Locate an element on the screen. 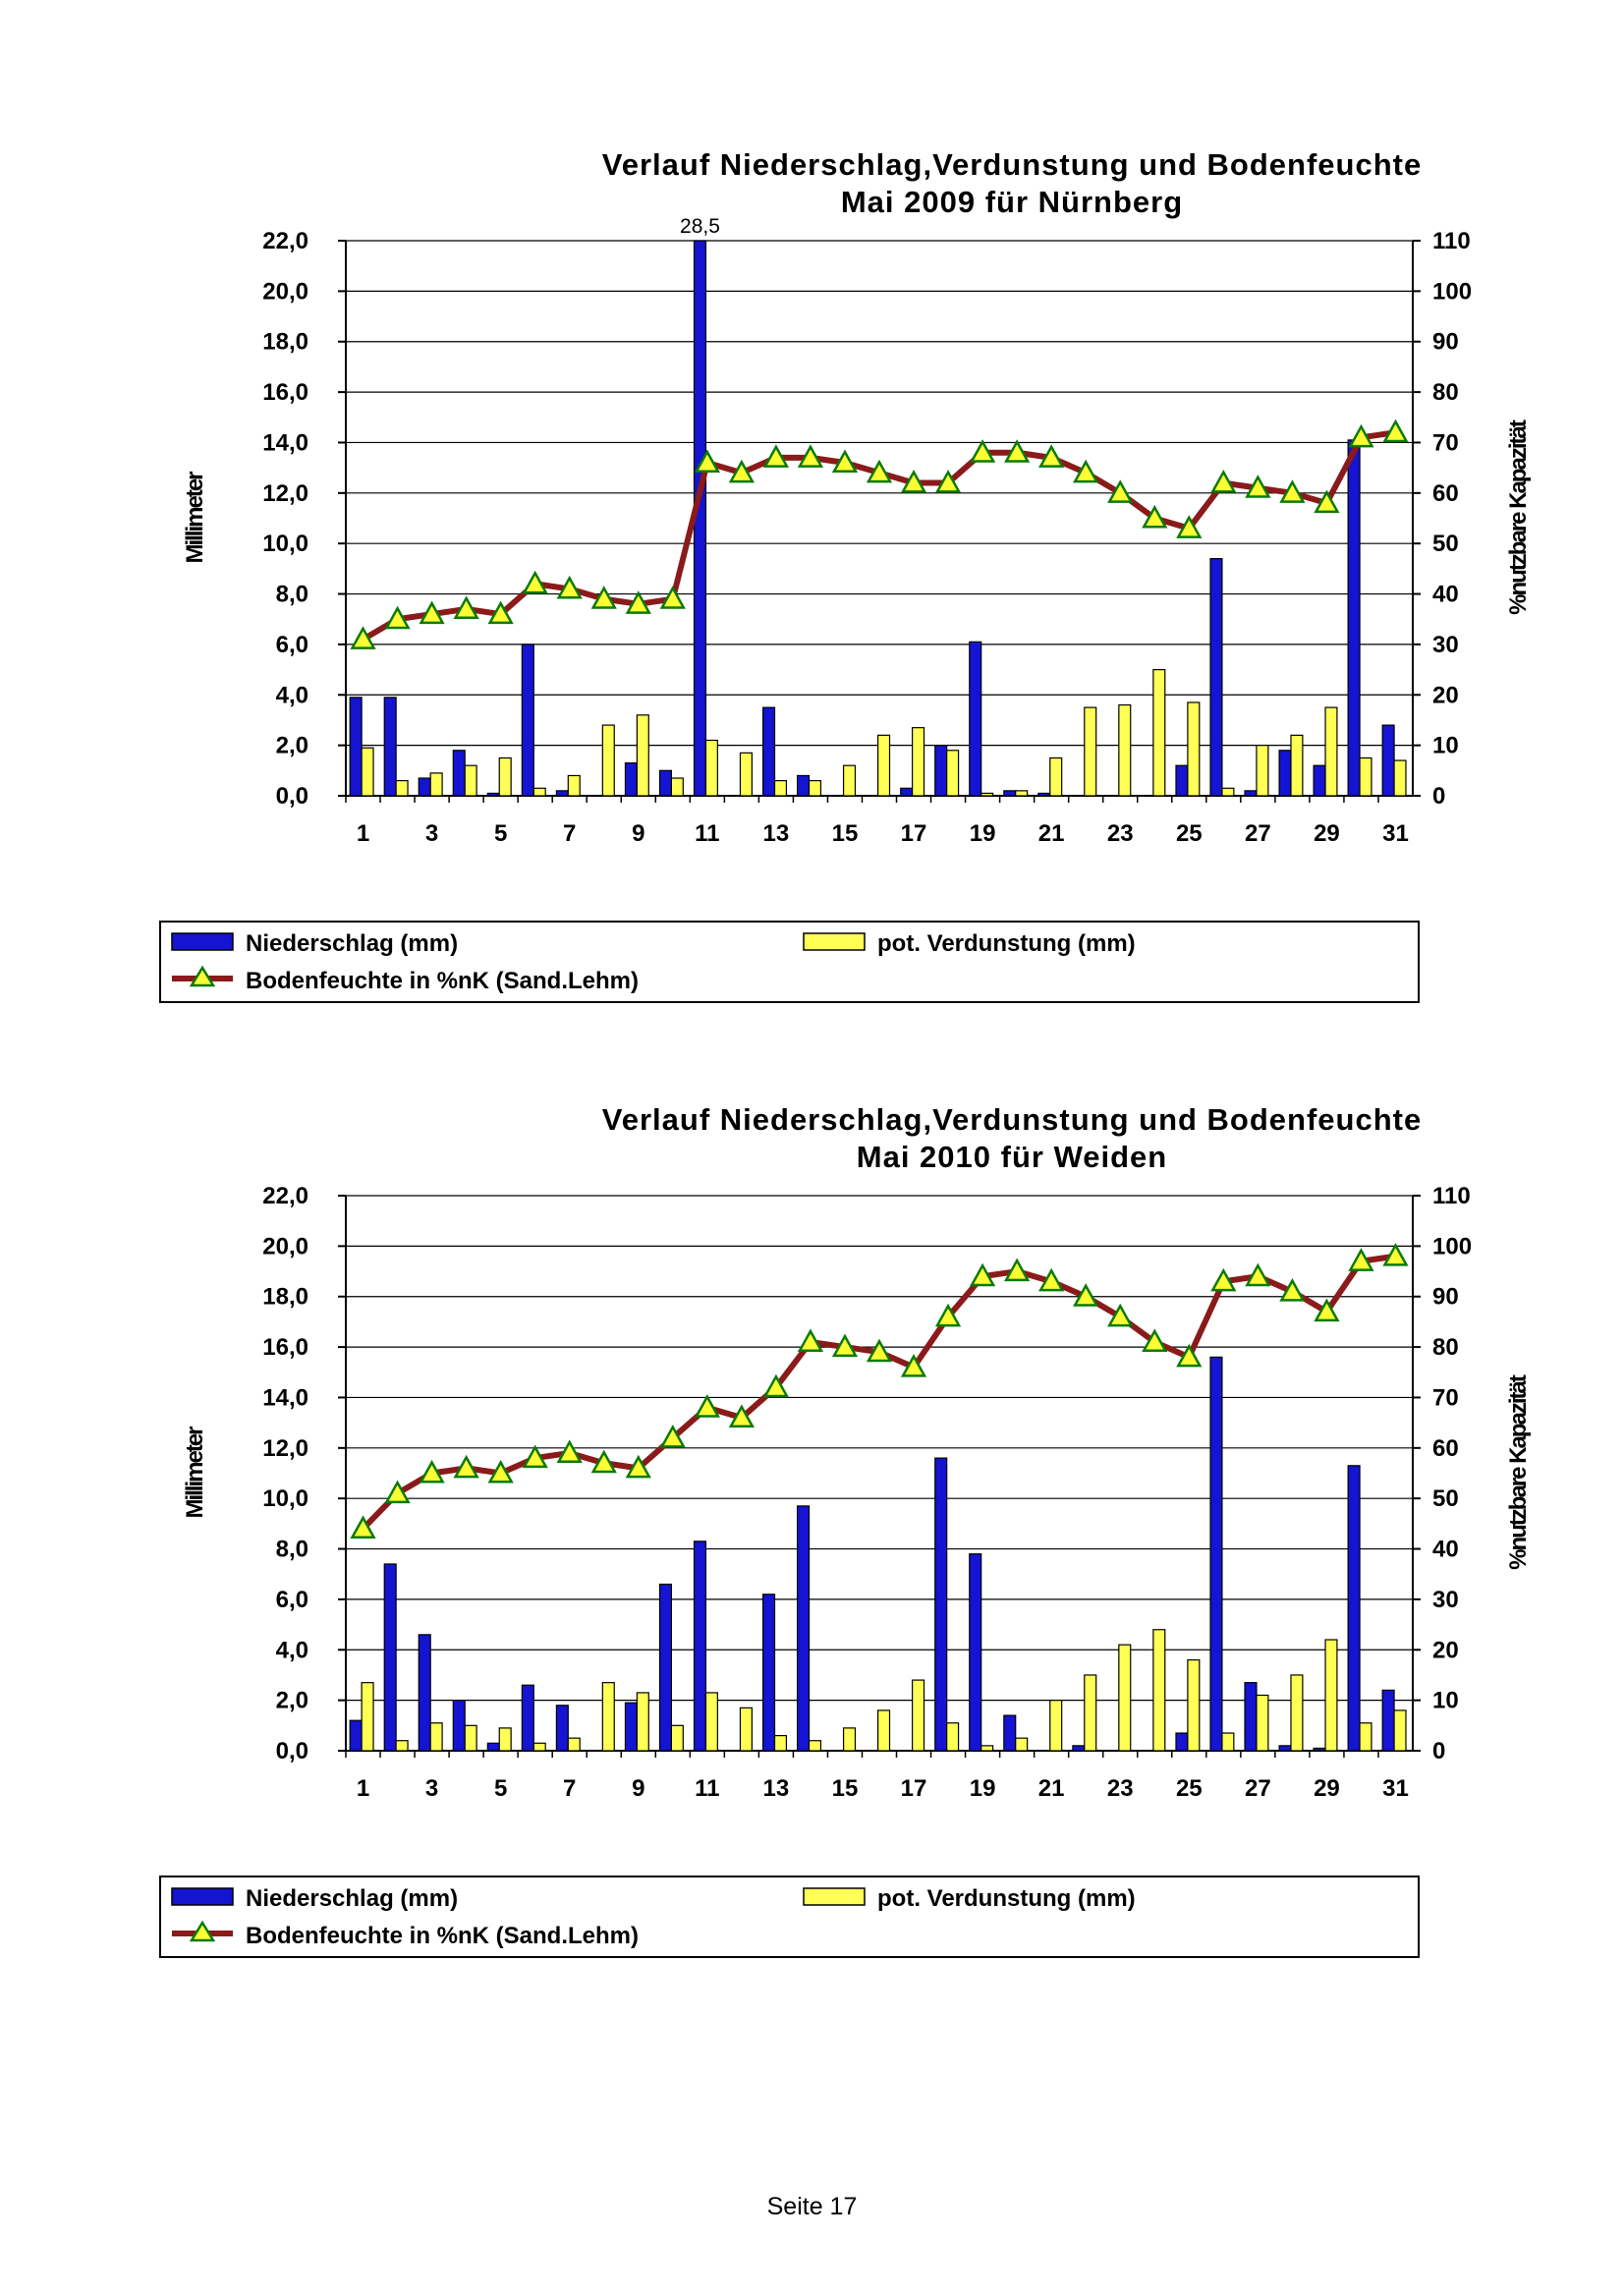 The height and width of the screenshot is (2296, 1624). markers-soil-moisture is located at coordinates (879, 534).